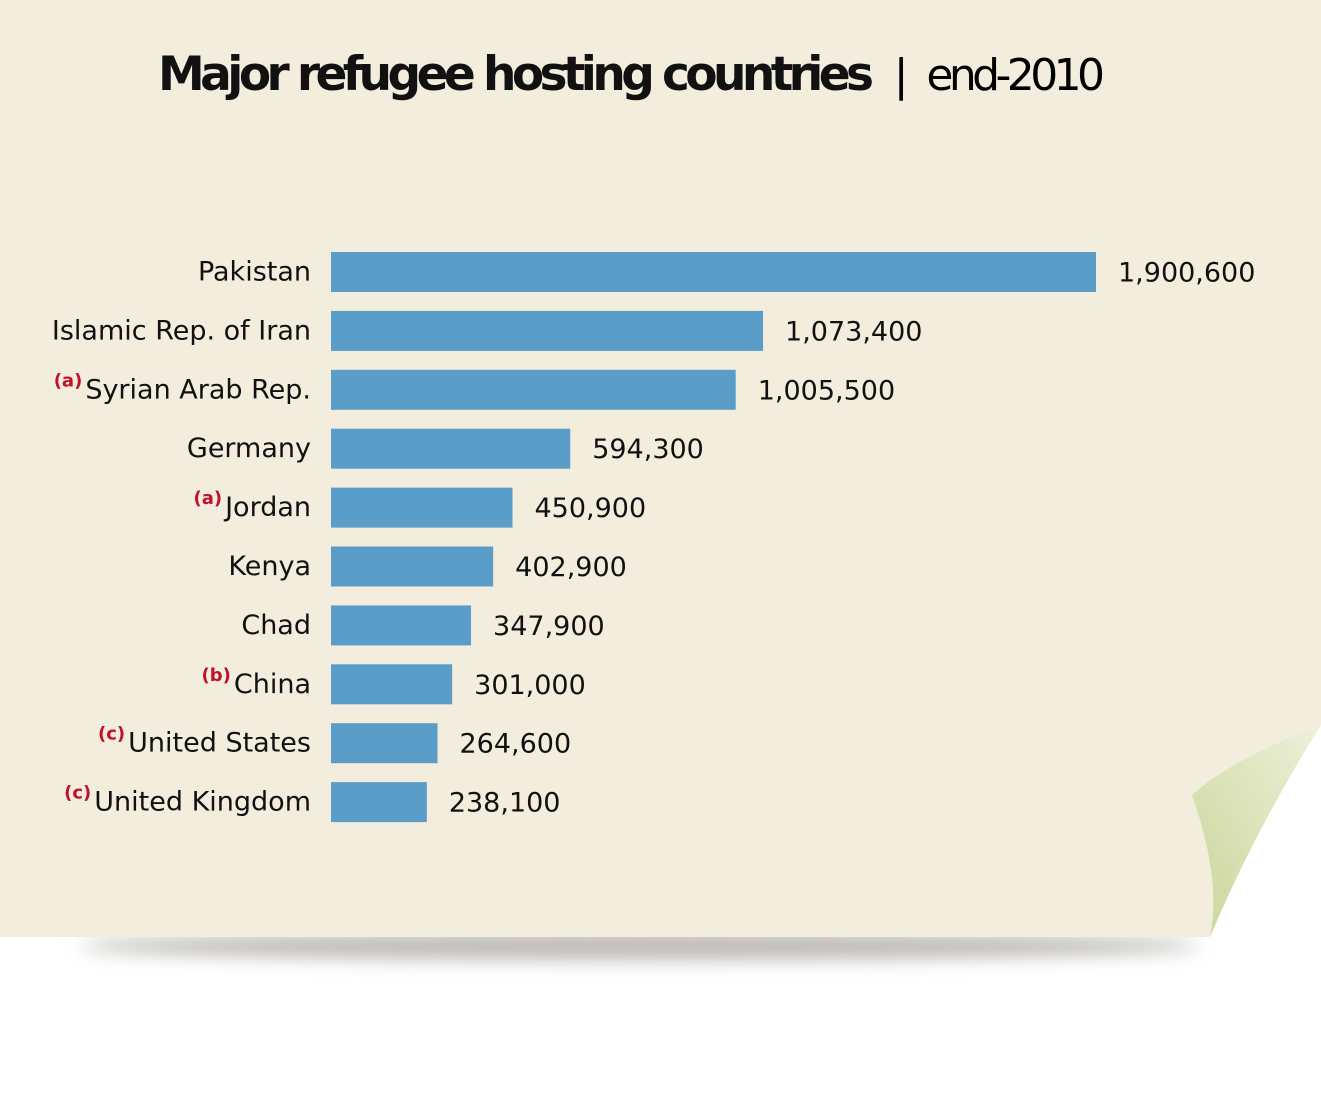  What do you see at coordinates (640, 946) in the screenshot?
I see `paper-shadow` at bounding box center [640, 946].